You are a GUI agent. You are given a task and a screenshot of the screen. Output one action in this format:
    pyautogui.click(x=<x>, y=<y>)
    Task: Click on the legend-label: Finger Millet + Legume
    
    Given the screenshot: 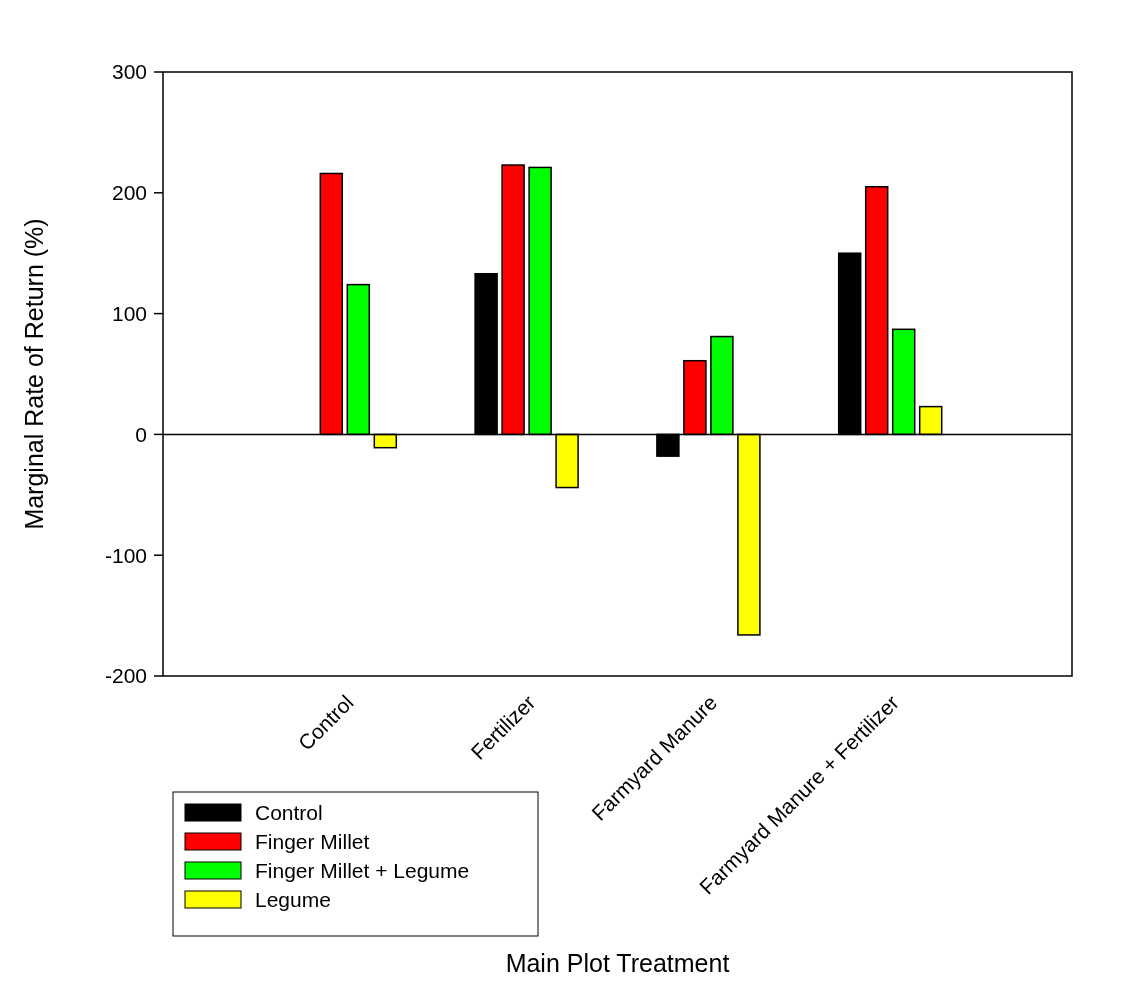 What is the action you would take?
    pyautogui.click(x=362, y=870)
    